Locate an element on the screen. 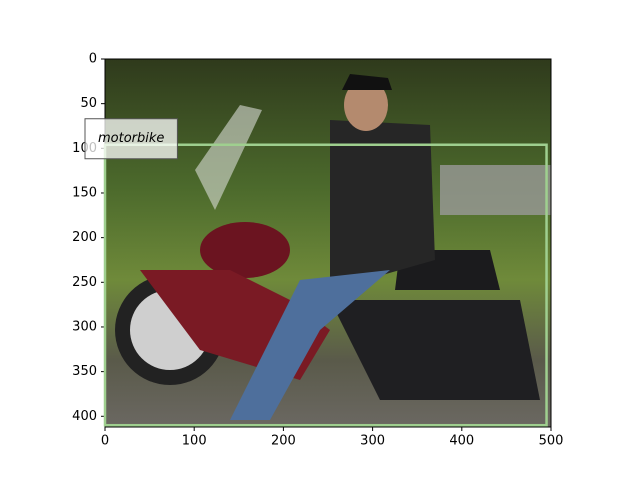 The height and width of the screenshot is (480, 640). x-tick-label: 200 is located at coordinates (283, 441).